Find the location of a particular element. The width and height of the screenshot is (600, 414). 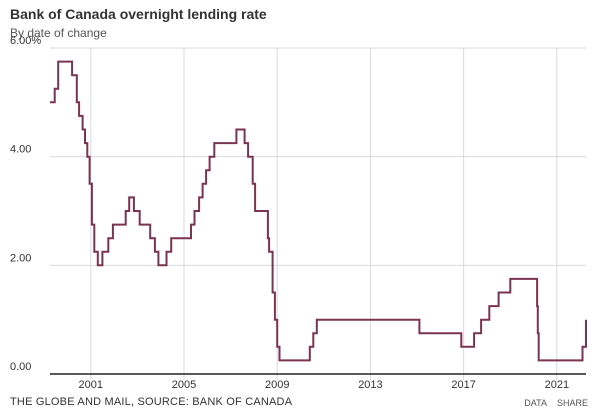

x-tick-label: 2009 is located at coordinates (277, 385).